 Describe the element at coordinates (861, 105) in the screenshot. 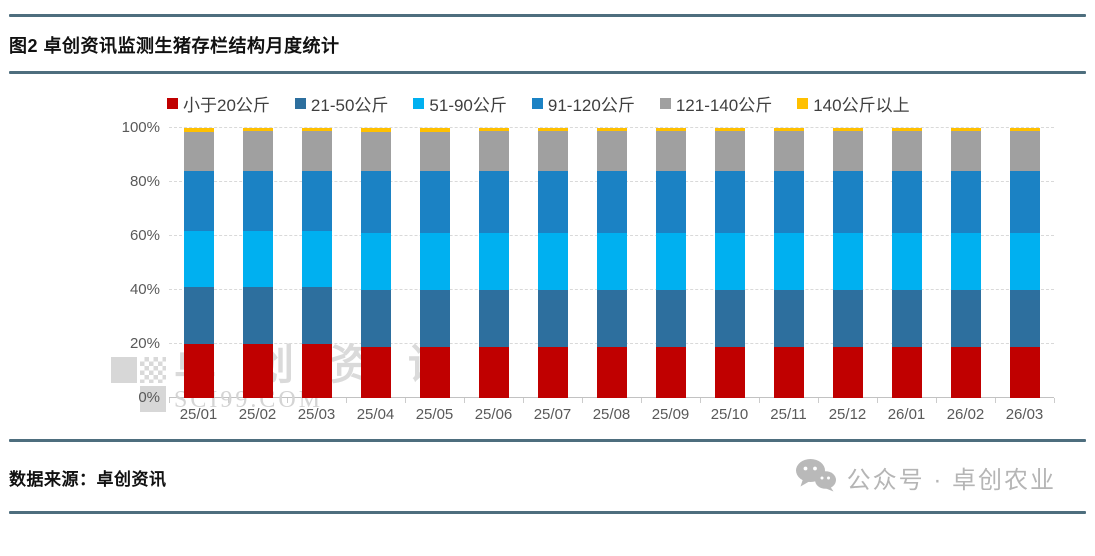

I see `legend-label: 140公斤以上` at that location.